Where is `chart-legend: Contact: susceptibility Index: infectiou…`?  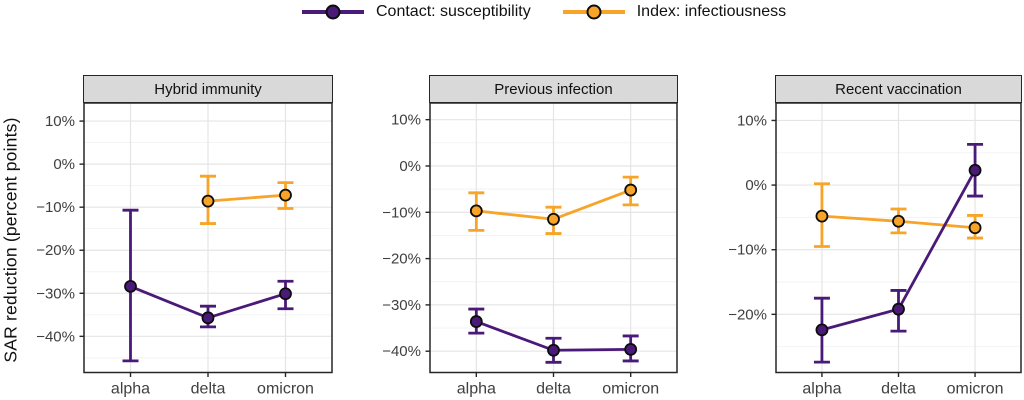
chart-legend: Contact: susceptibility Index: infectiou… is located at coordinates (543, 12).